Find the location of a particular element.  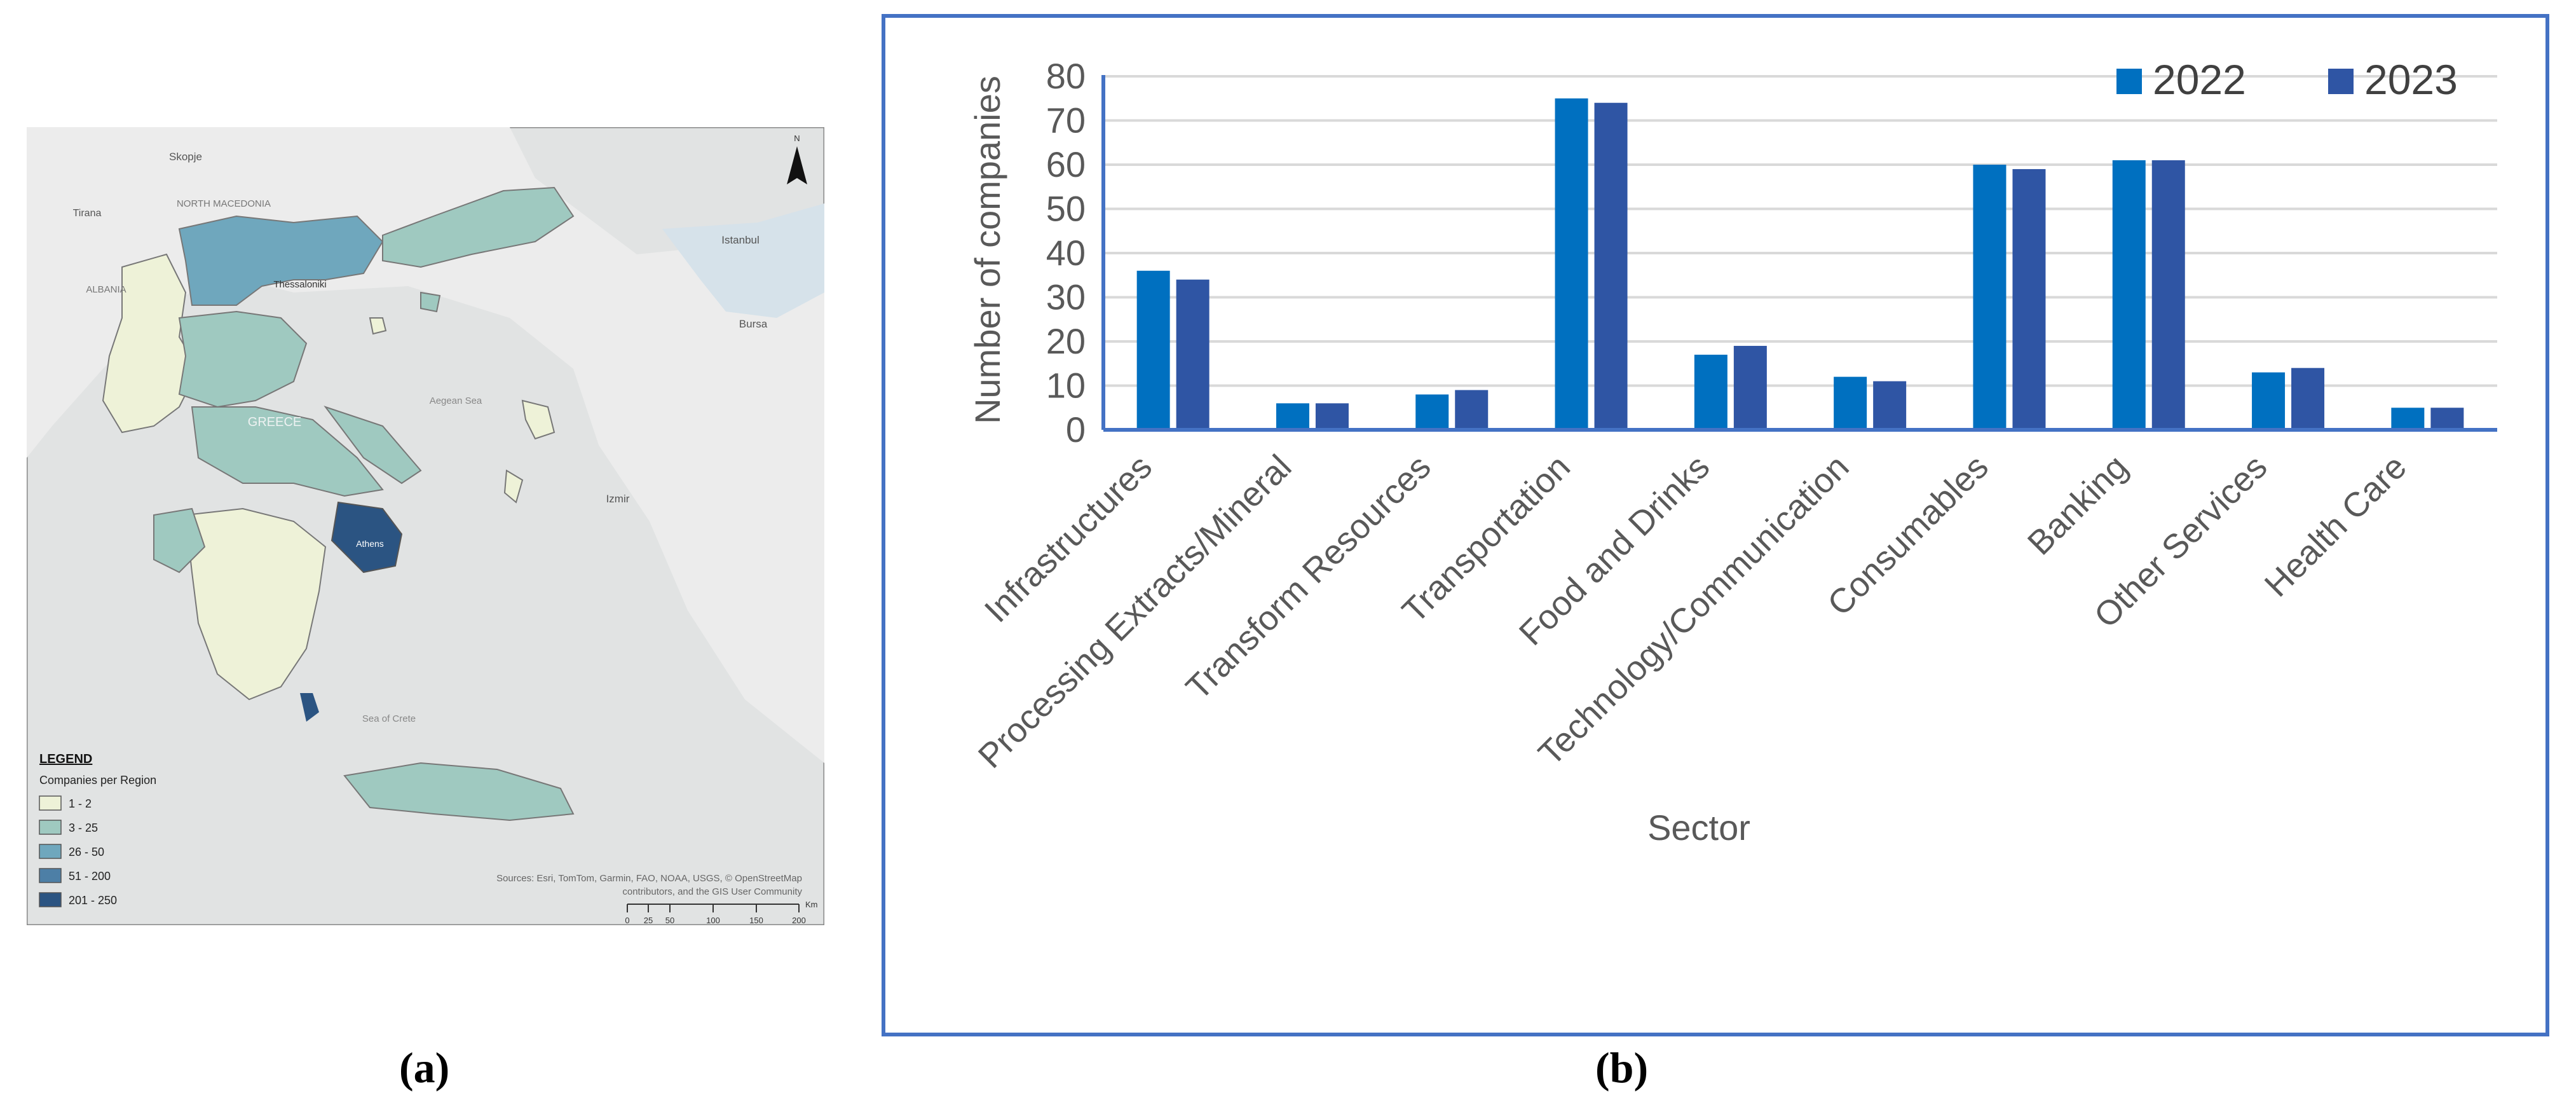

y-tick-label: 50 is located at coordinates (1066, 209).